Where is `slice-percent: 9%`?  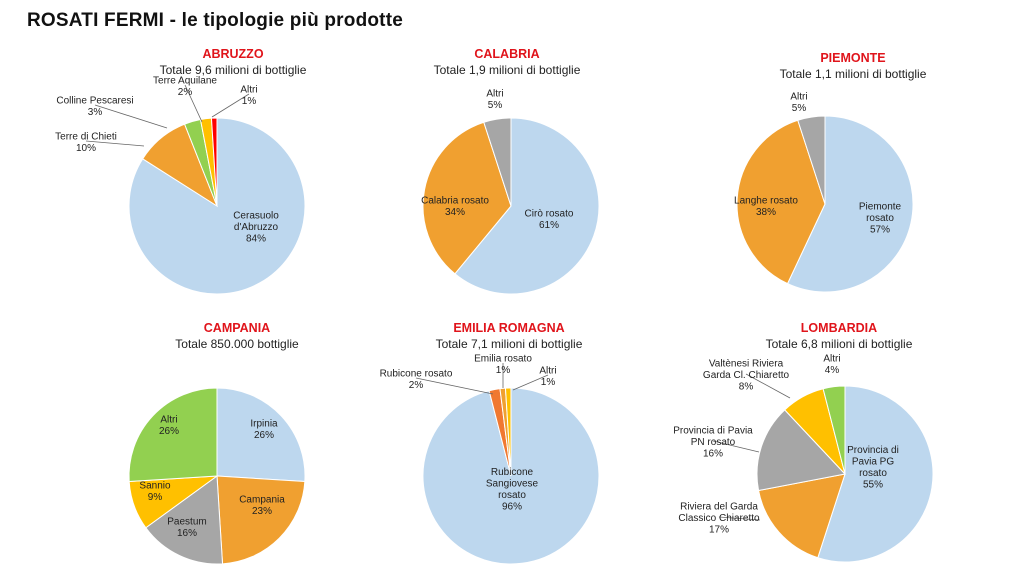 slice-percent: 9% is located at coordinates (155, 497).